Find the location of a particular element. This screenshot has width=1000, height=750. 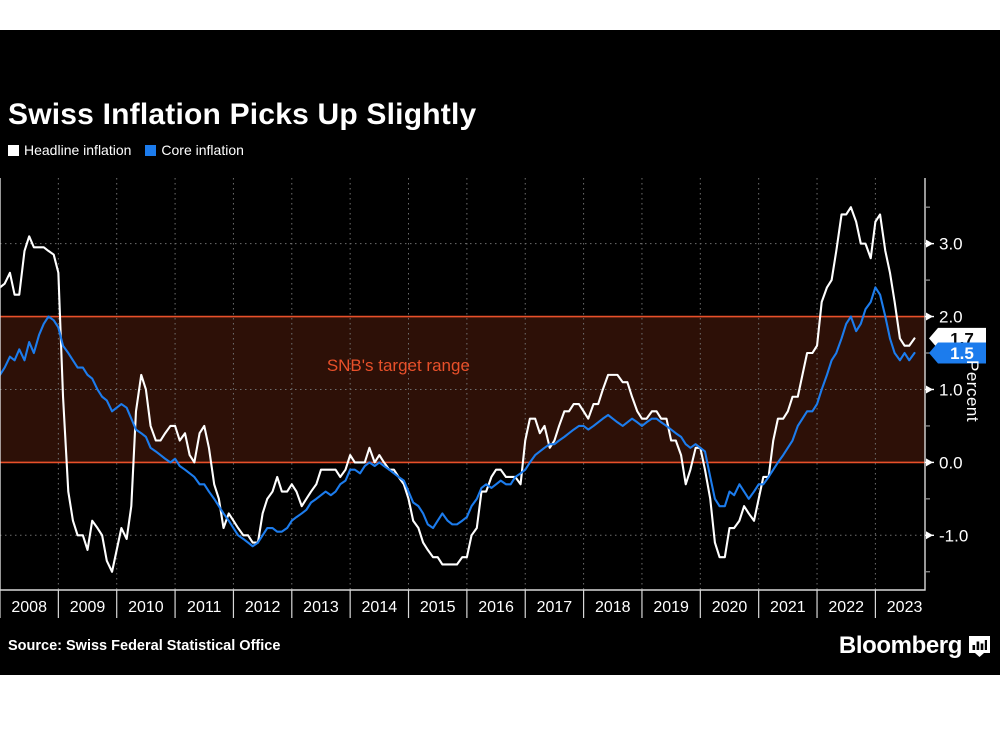

legend-item-core: Core inflation is located at coordinates (194, 150).